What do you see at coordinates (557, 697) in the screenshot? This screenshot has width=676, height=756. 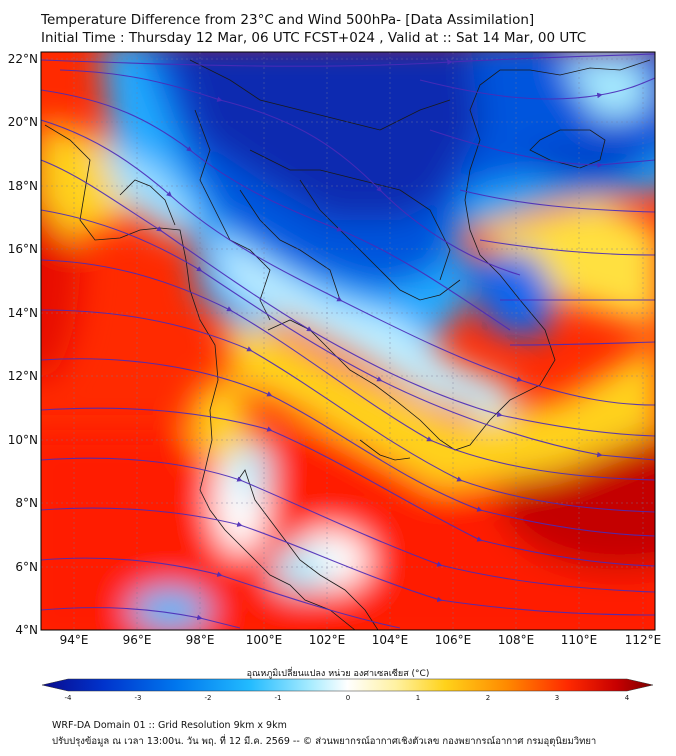 I see `colorbar-tick-label: 3` at bounding box center [557, 697].